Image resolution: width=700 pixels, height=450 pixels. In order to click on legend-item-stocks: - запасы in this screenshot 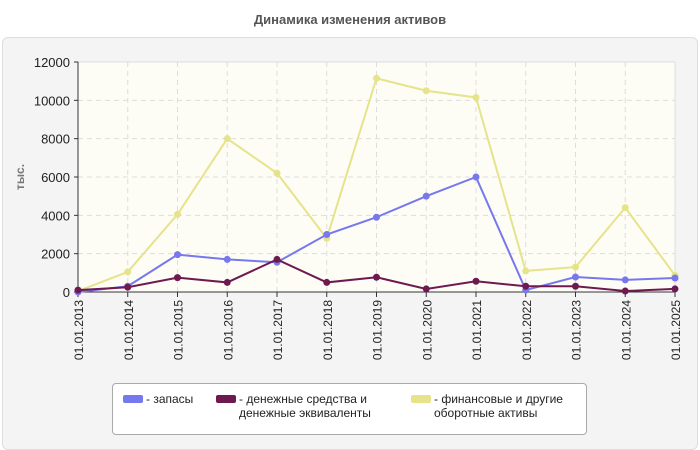, I will do `click(158, 399)`.